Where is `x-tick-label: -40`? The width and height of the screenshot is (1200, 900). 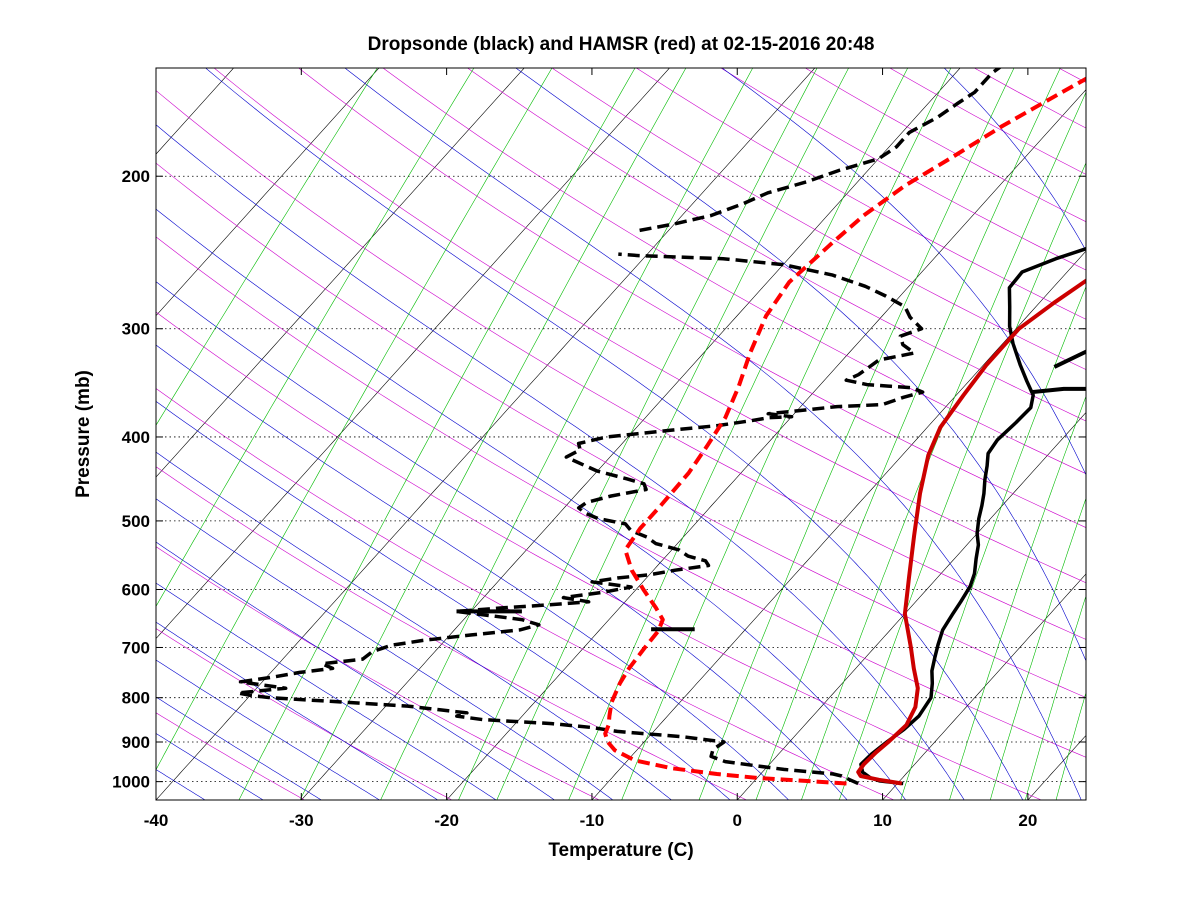
x-tick-label: -40 is located at coordinates (156, 820).